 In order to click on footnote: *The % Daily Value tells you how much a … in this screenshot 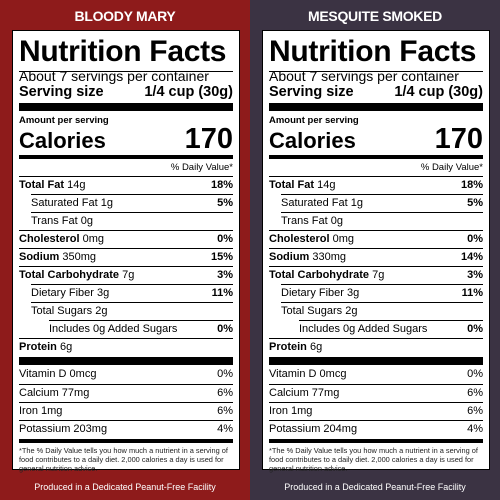, I will do `click(123, 459)`.